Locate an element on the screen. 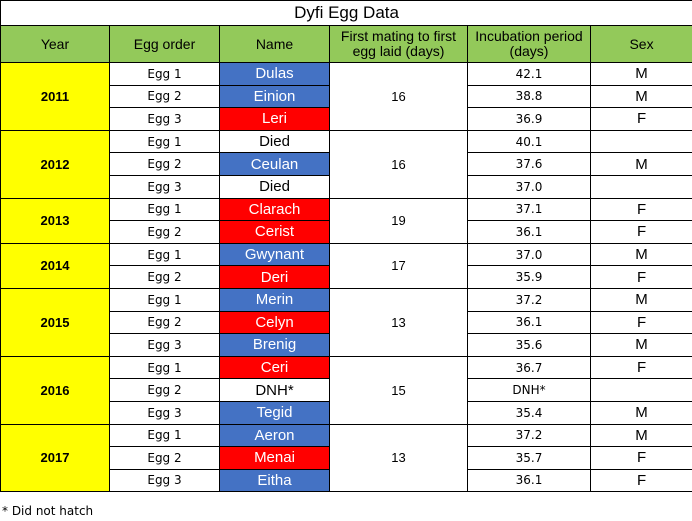 The image size is (692, 521). year-cell: 2011 is located at coordinates (55, 96).